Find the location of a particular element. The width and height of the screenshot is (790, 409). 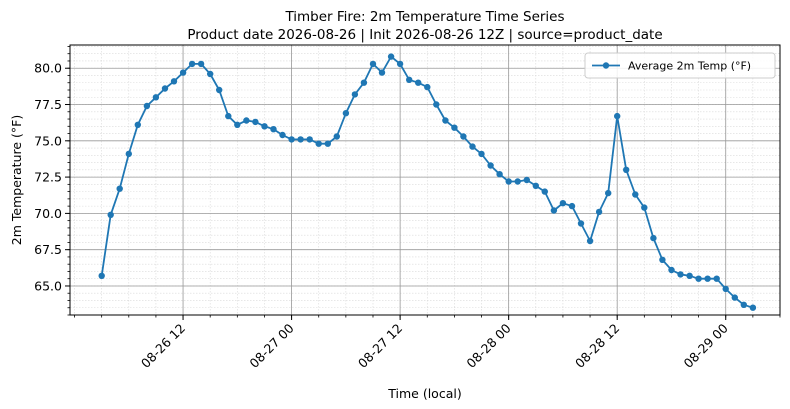

legend: Average 2m Temp (°F) is located at coordinates (680, 65).